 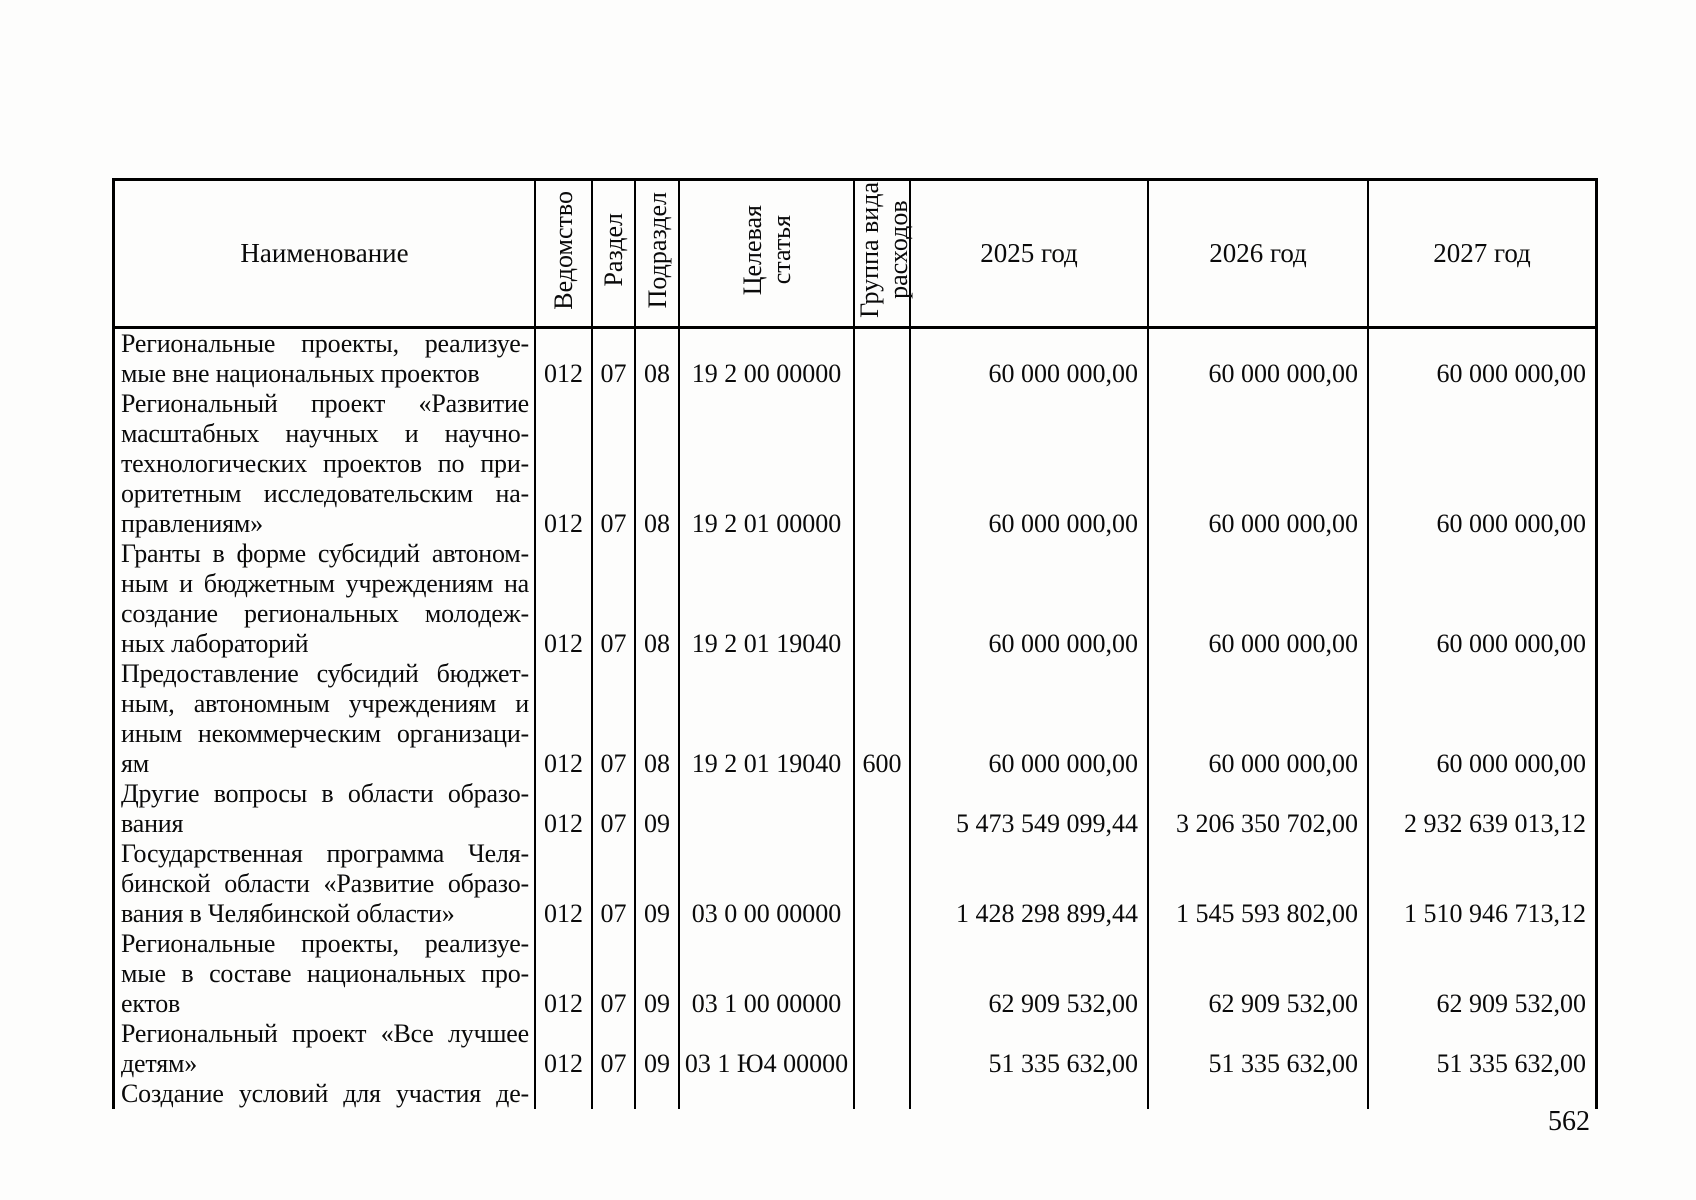 What do you see at coordinates (192, 523) in the screenshot?
I see `name-line: правлениям»` at bounding box center [192, 523].